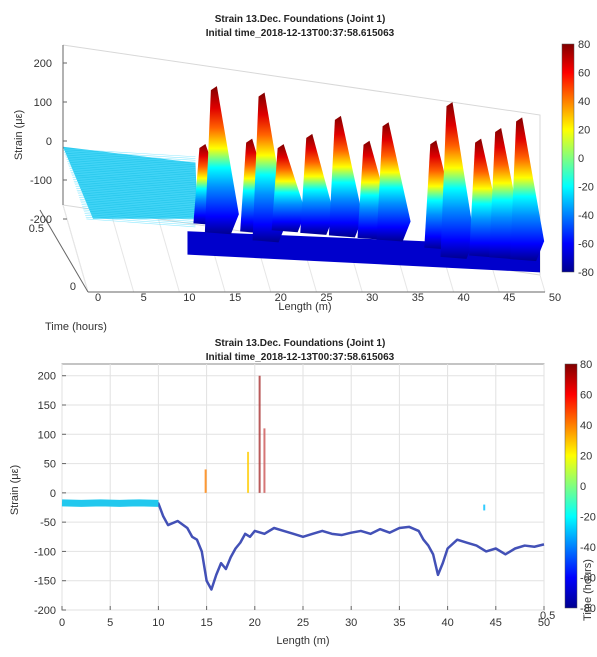  Describe the element at coordinates (300, 343) in the screenshot. I see `chart2-title: Strain 13.Dec. Foundations (Joint 1)` at that location.